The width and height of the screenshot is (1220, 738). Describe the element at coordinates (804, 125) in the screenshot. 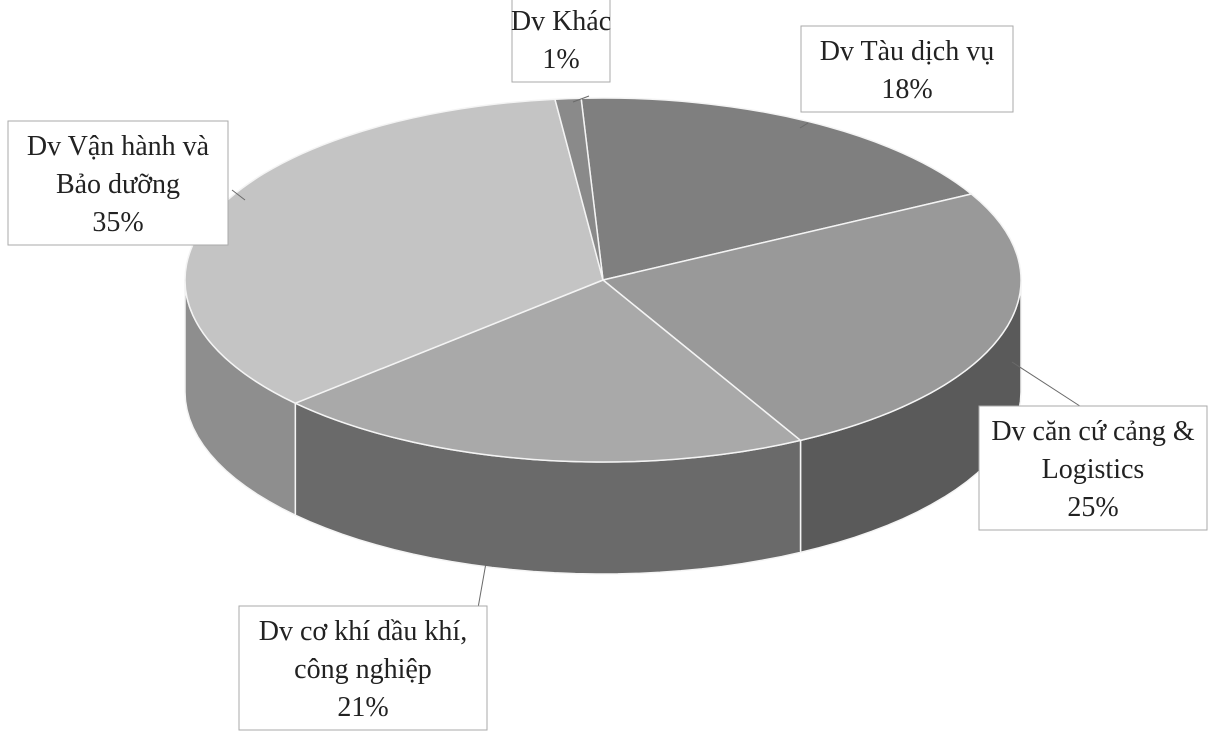

I see `leader-line-dv-tau-dich-vu` at that location.